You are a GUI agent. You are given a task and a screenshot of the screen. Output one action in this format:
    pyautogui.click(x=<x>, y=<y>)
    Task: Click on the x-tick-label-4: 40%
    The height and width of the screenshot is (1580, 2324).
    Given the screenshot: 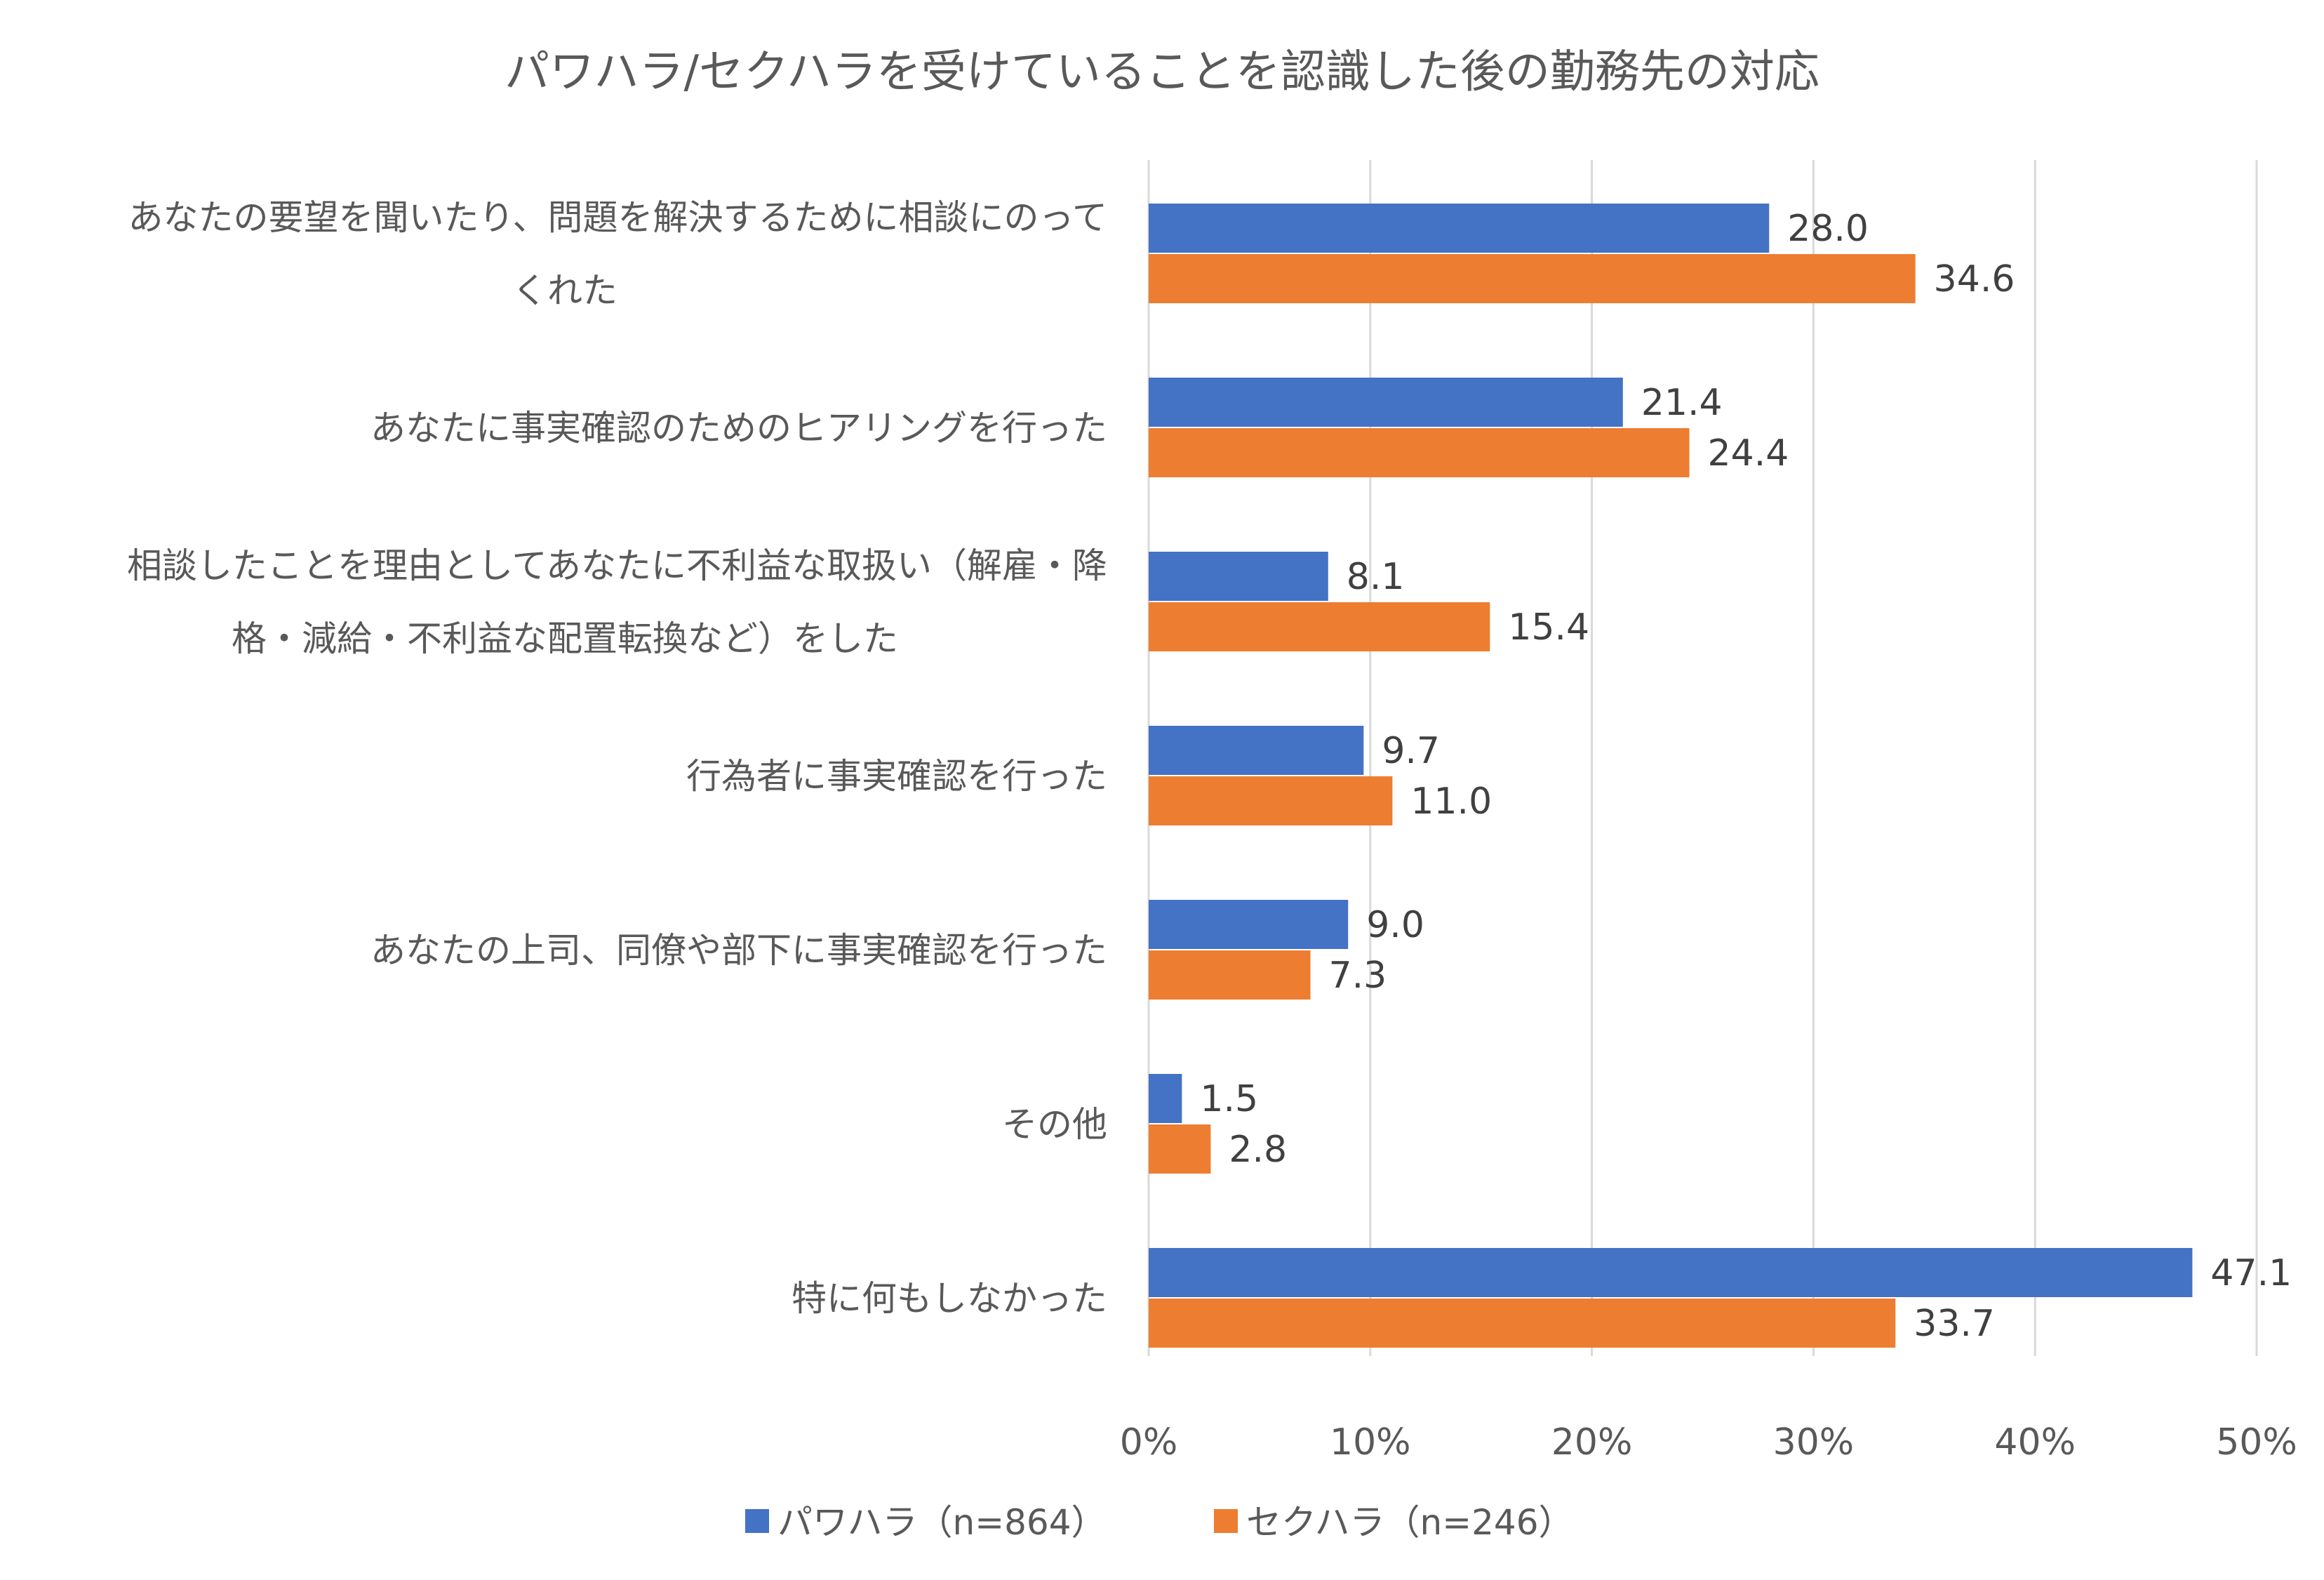 What is the action you would take?
    pyautogui.click(x=2035, y=1442)
    